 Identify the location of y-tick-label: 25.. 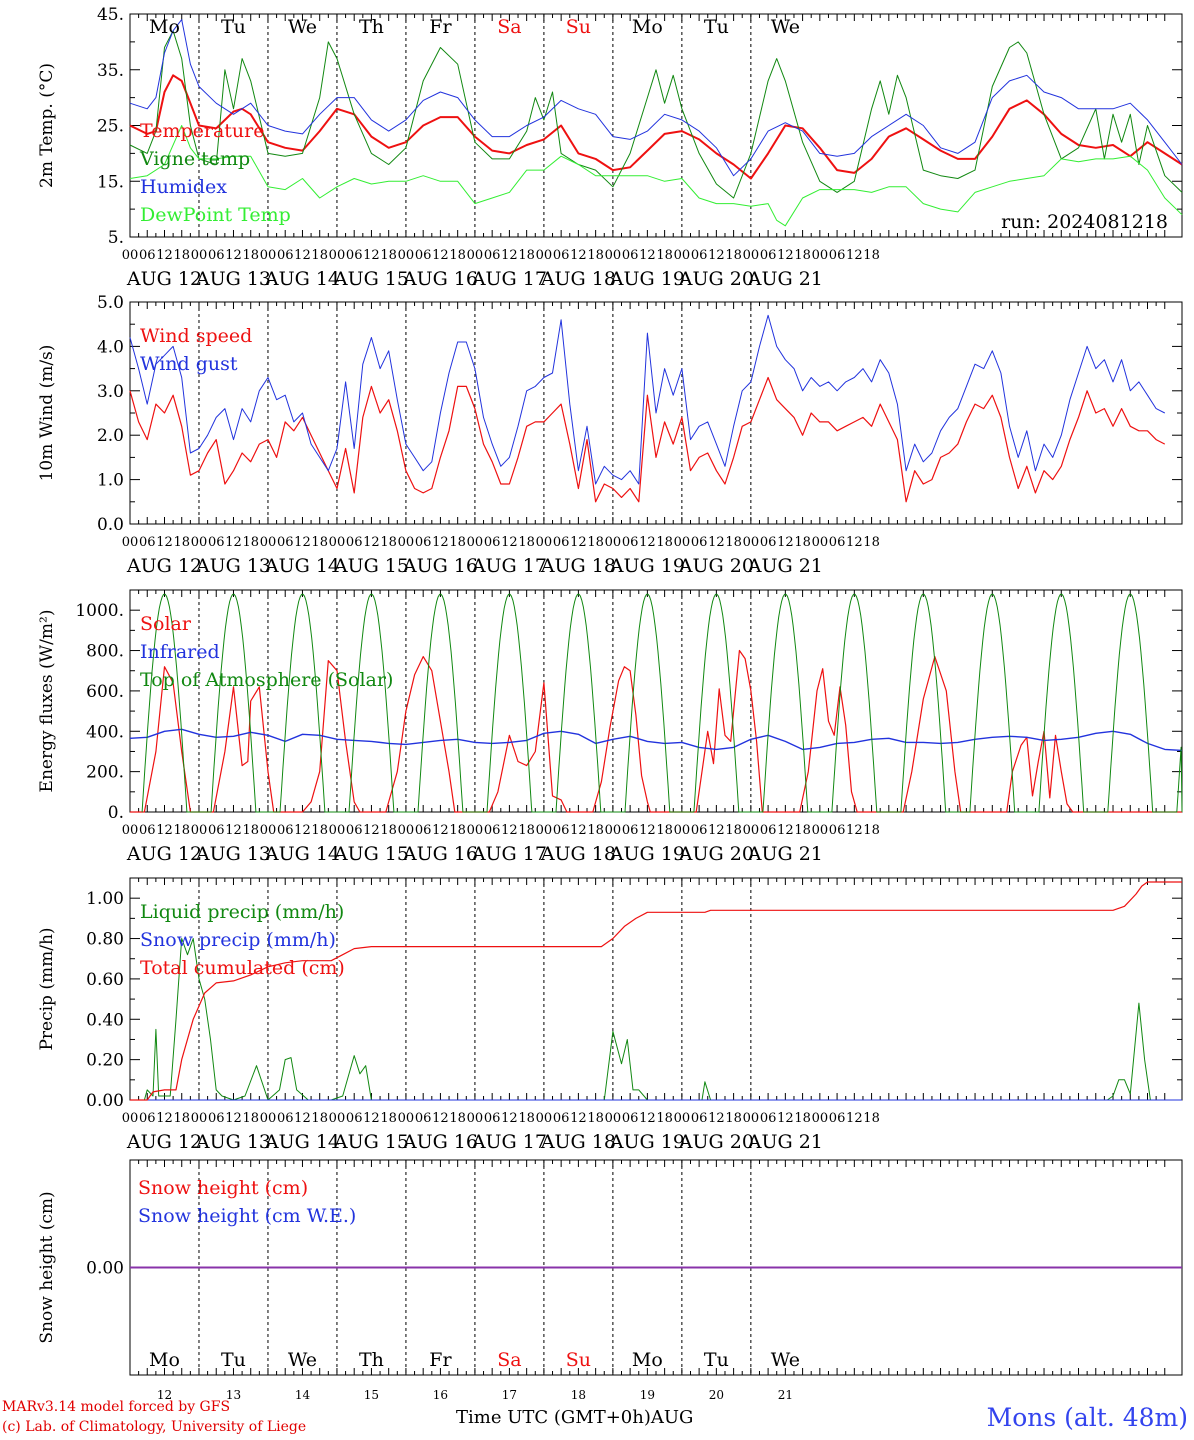
(110, 127).